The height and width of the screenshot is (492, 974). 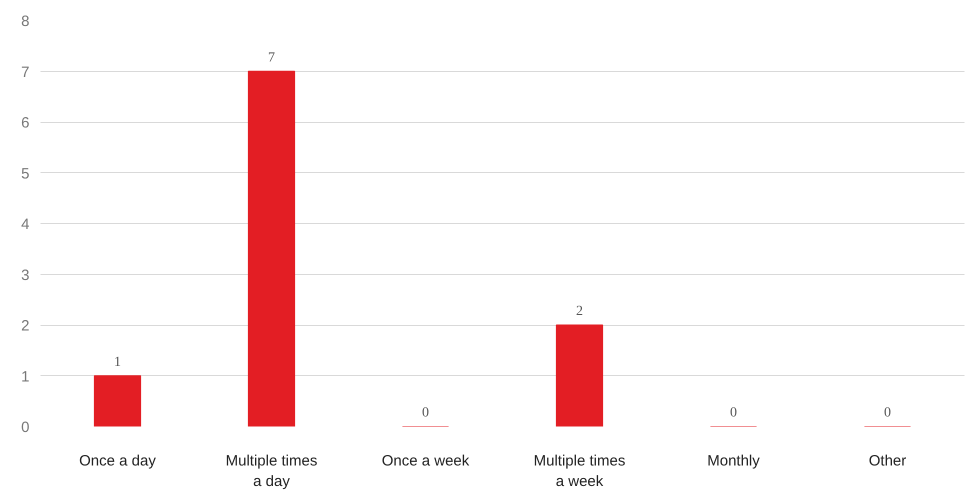 What do you see at coordinates (25, 72) in the screenshot?
I see `y-tick-label: 7` at bounding box center [25, 72].